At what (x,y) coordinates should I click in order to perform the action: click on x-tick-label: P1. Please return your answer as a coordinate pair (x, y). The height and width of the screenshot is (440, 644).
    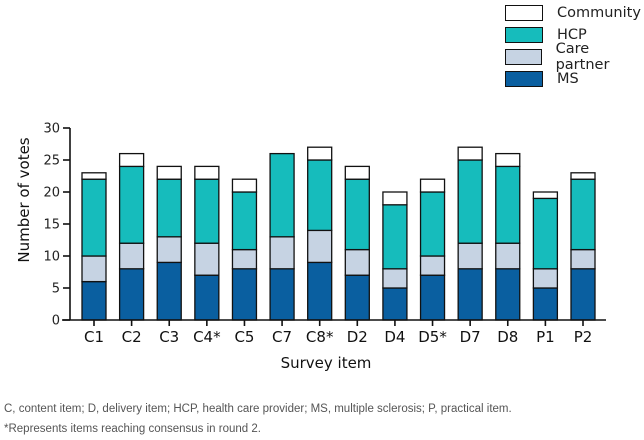
    Looking at the image, I should click on (545, 337).